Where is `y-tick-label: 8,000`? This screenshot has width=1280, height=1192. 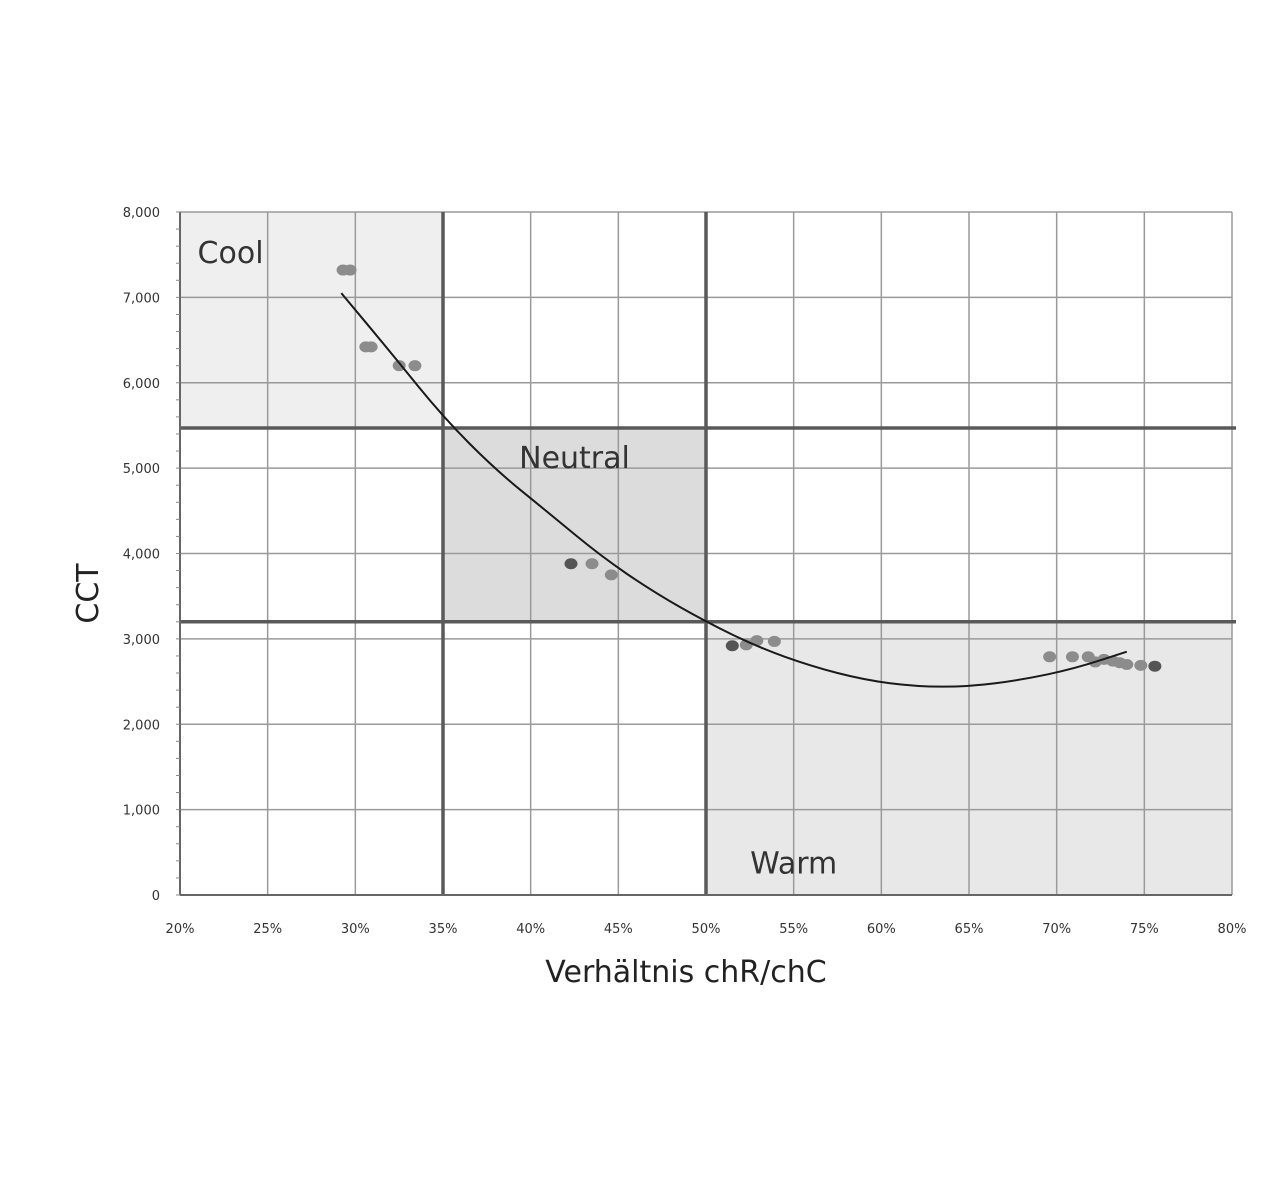
y-tick-label: 8,000 is located at coordinates (141, 213).